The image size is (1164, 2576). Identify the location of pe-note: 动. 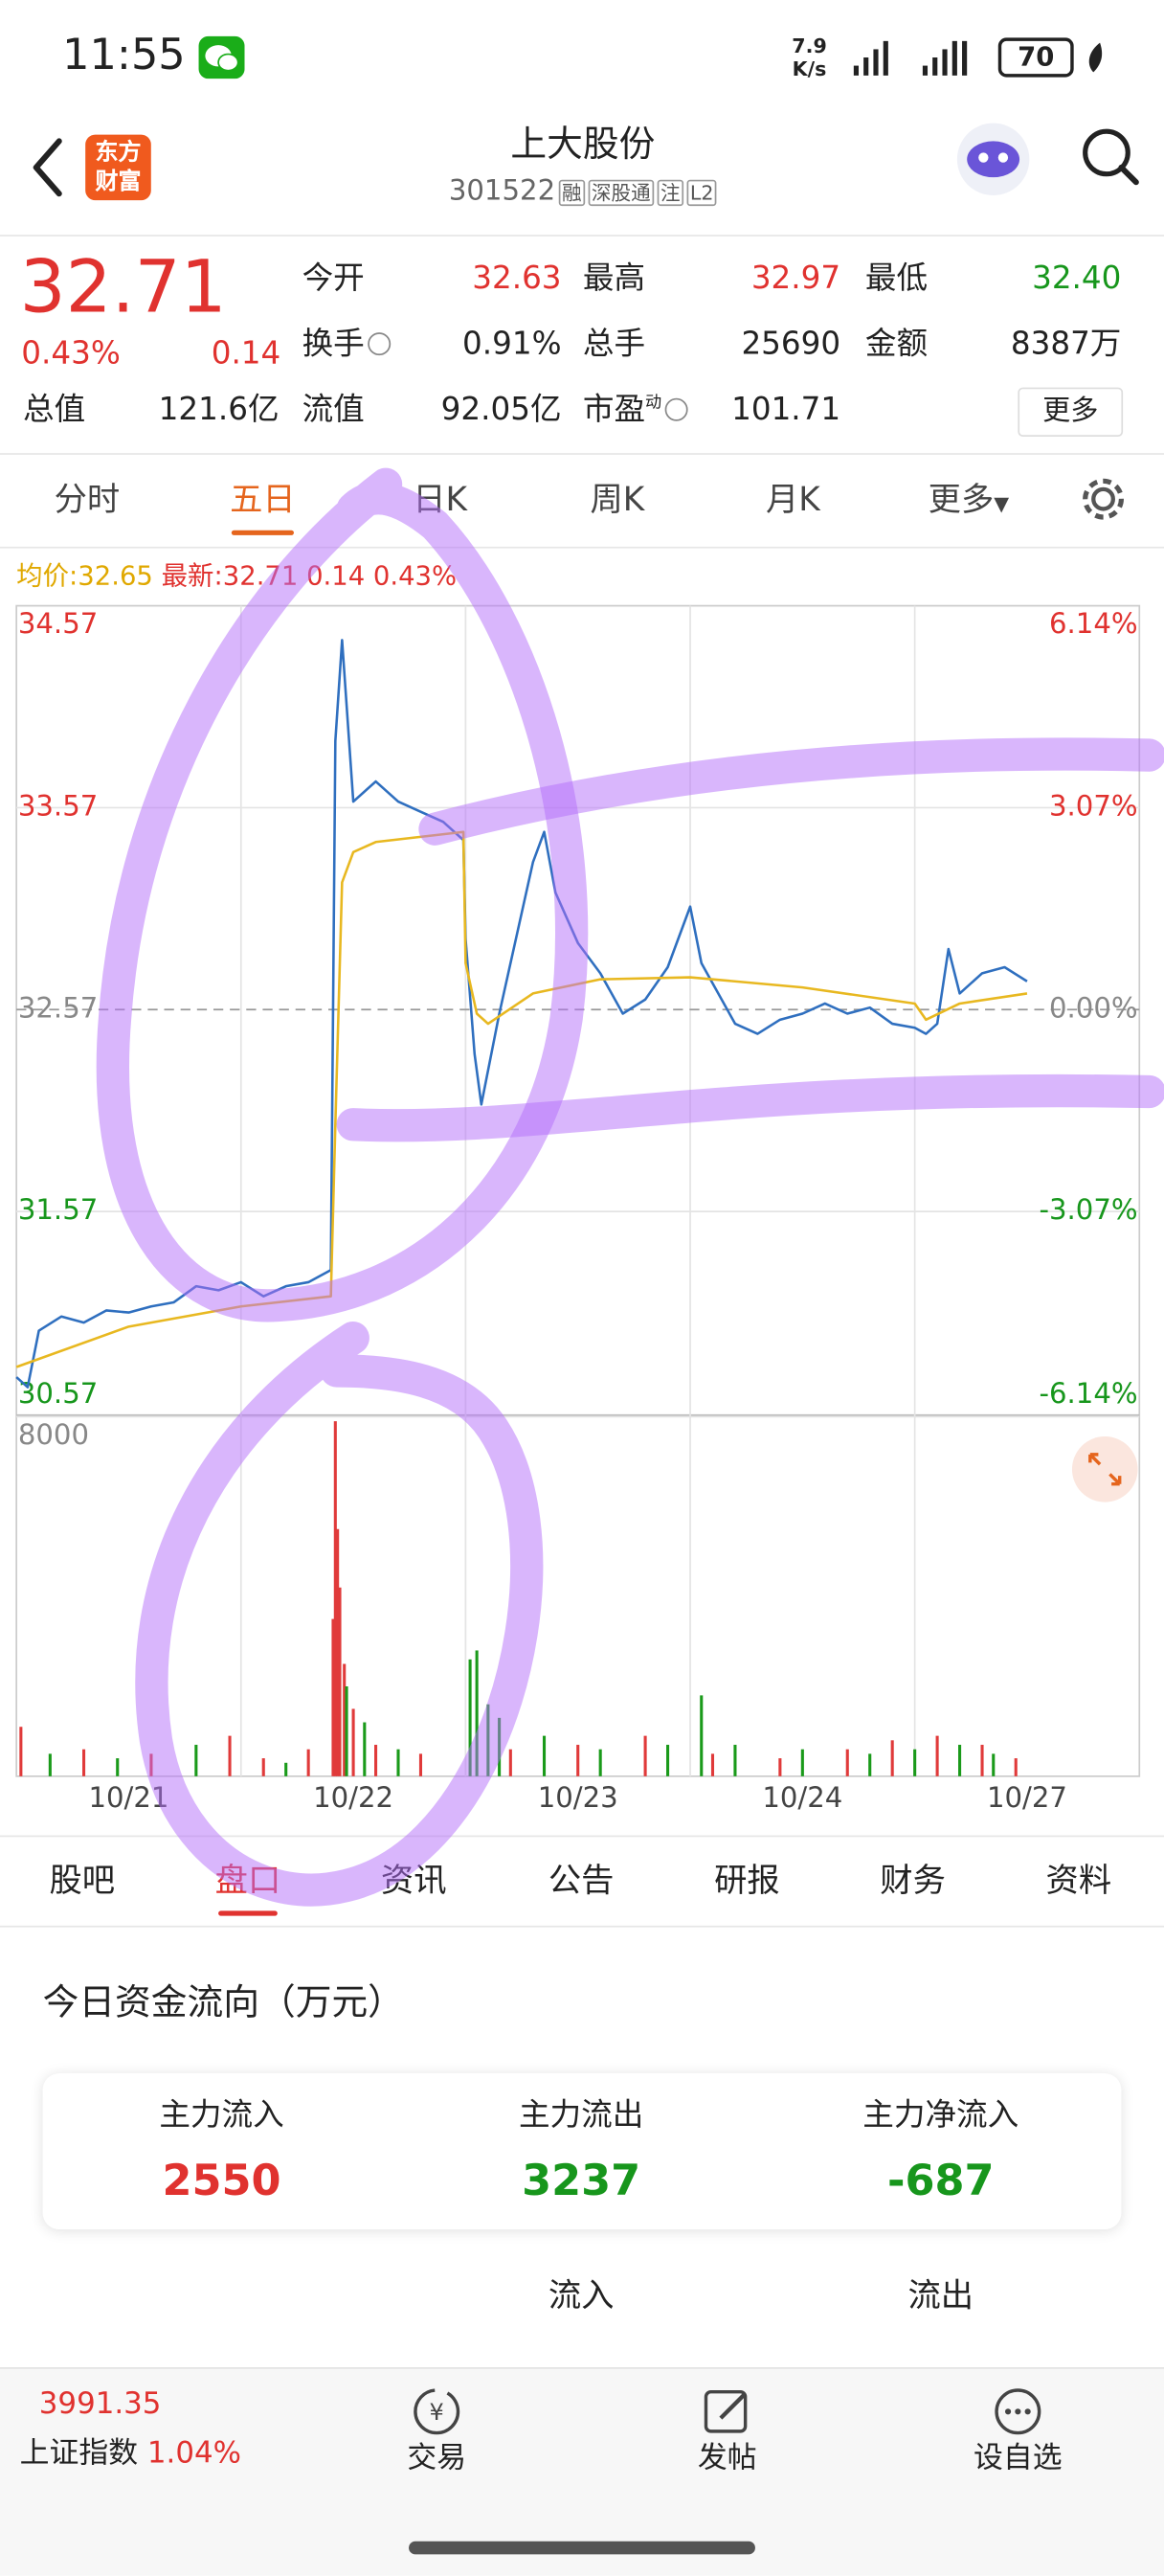
(653, 403).